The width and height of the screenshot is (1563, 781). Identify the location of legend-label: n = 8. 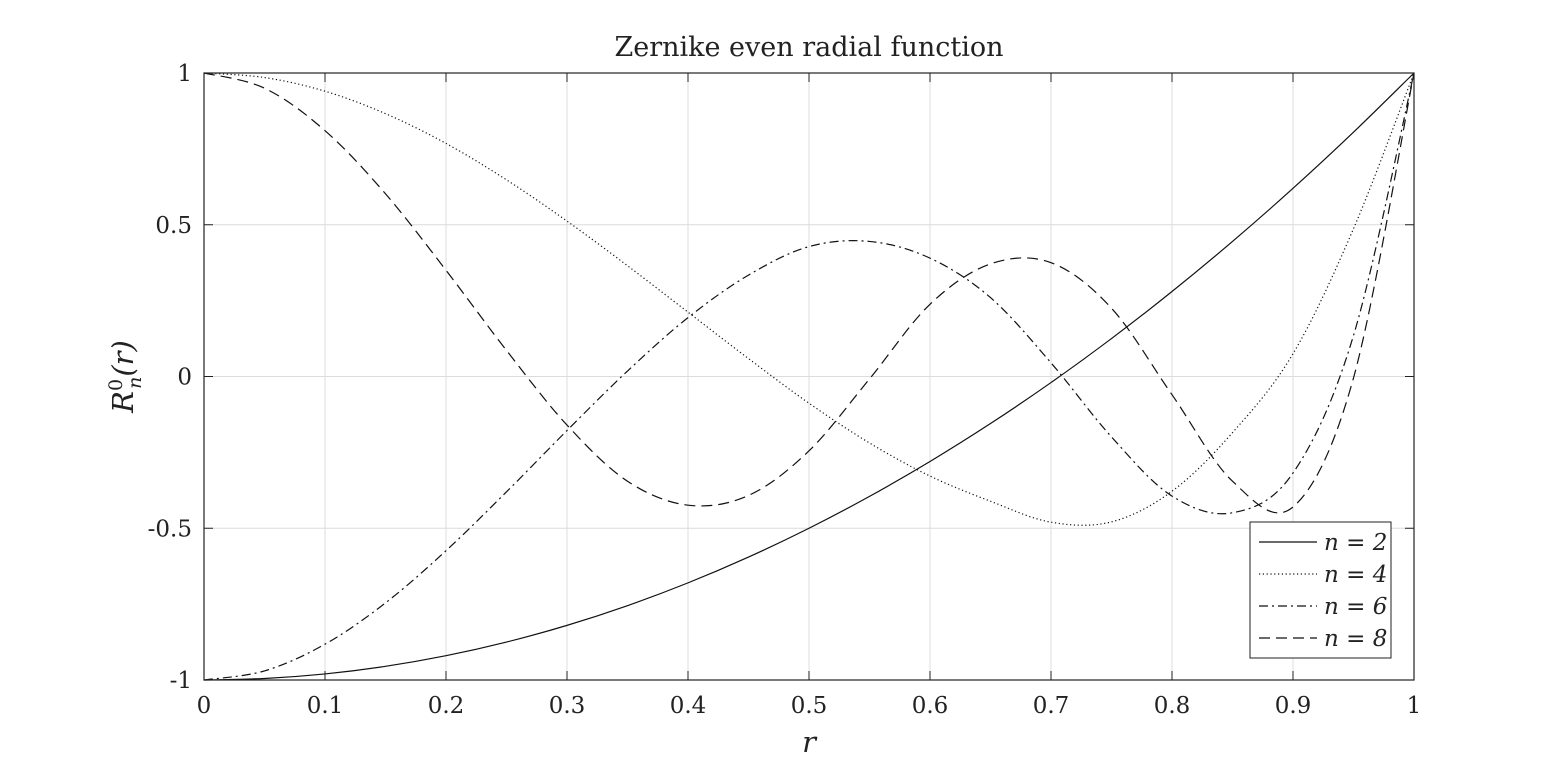
(1355, 639).